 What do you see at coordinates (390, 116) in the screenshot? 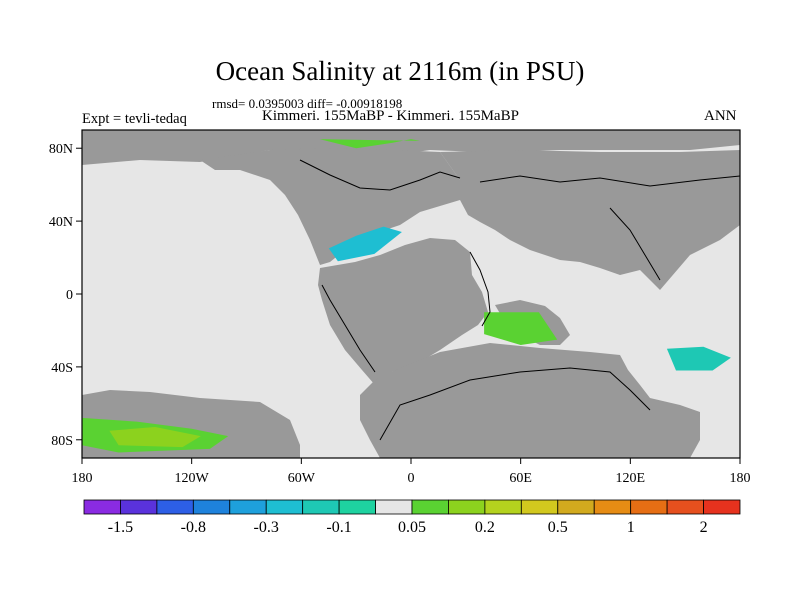
I see `runs-label: Kimmeri. 155MaBP - Kimmeri. 155MaBP` at bounding box center [390, 116].